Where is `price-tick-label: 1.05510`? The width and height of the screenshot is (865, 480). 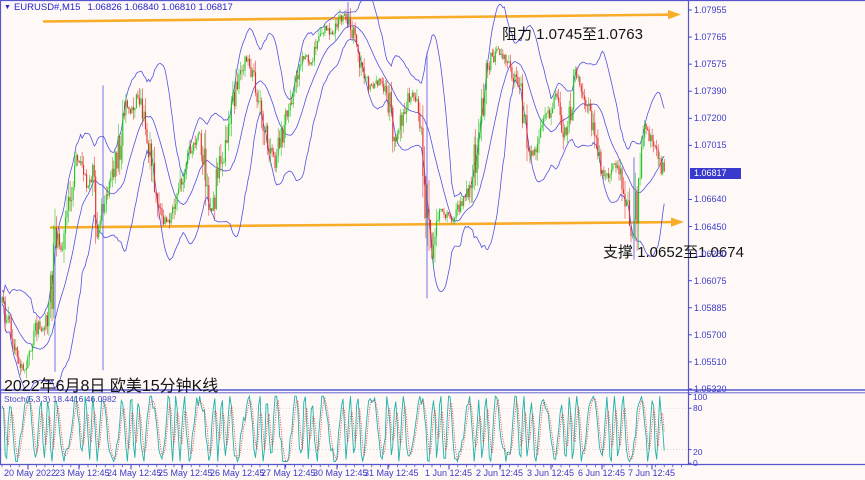 price-tick-label: 1.05510 is located at coordinates (710, 361).